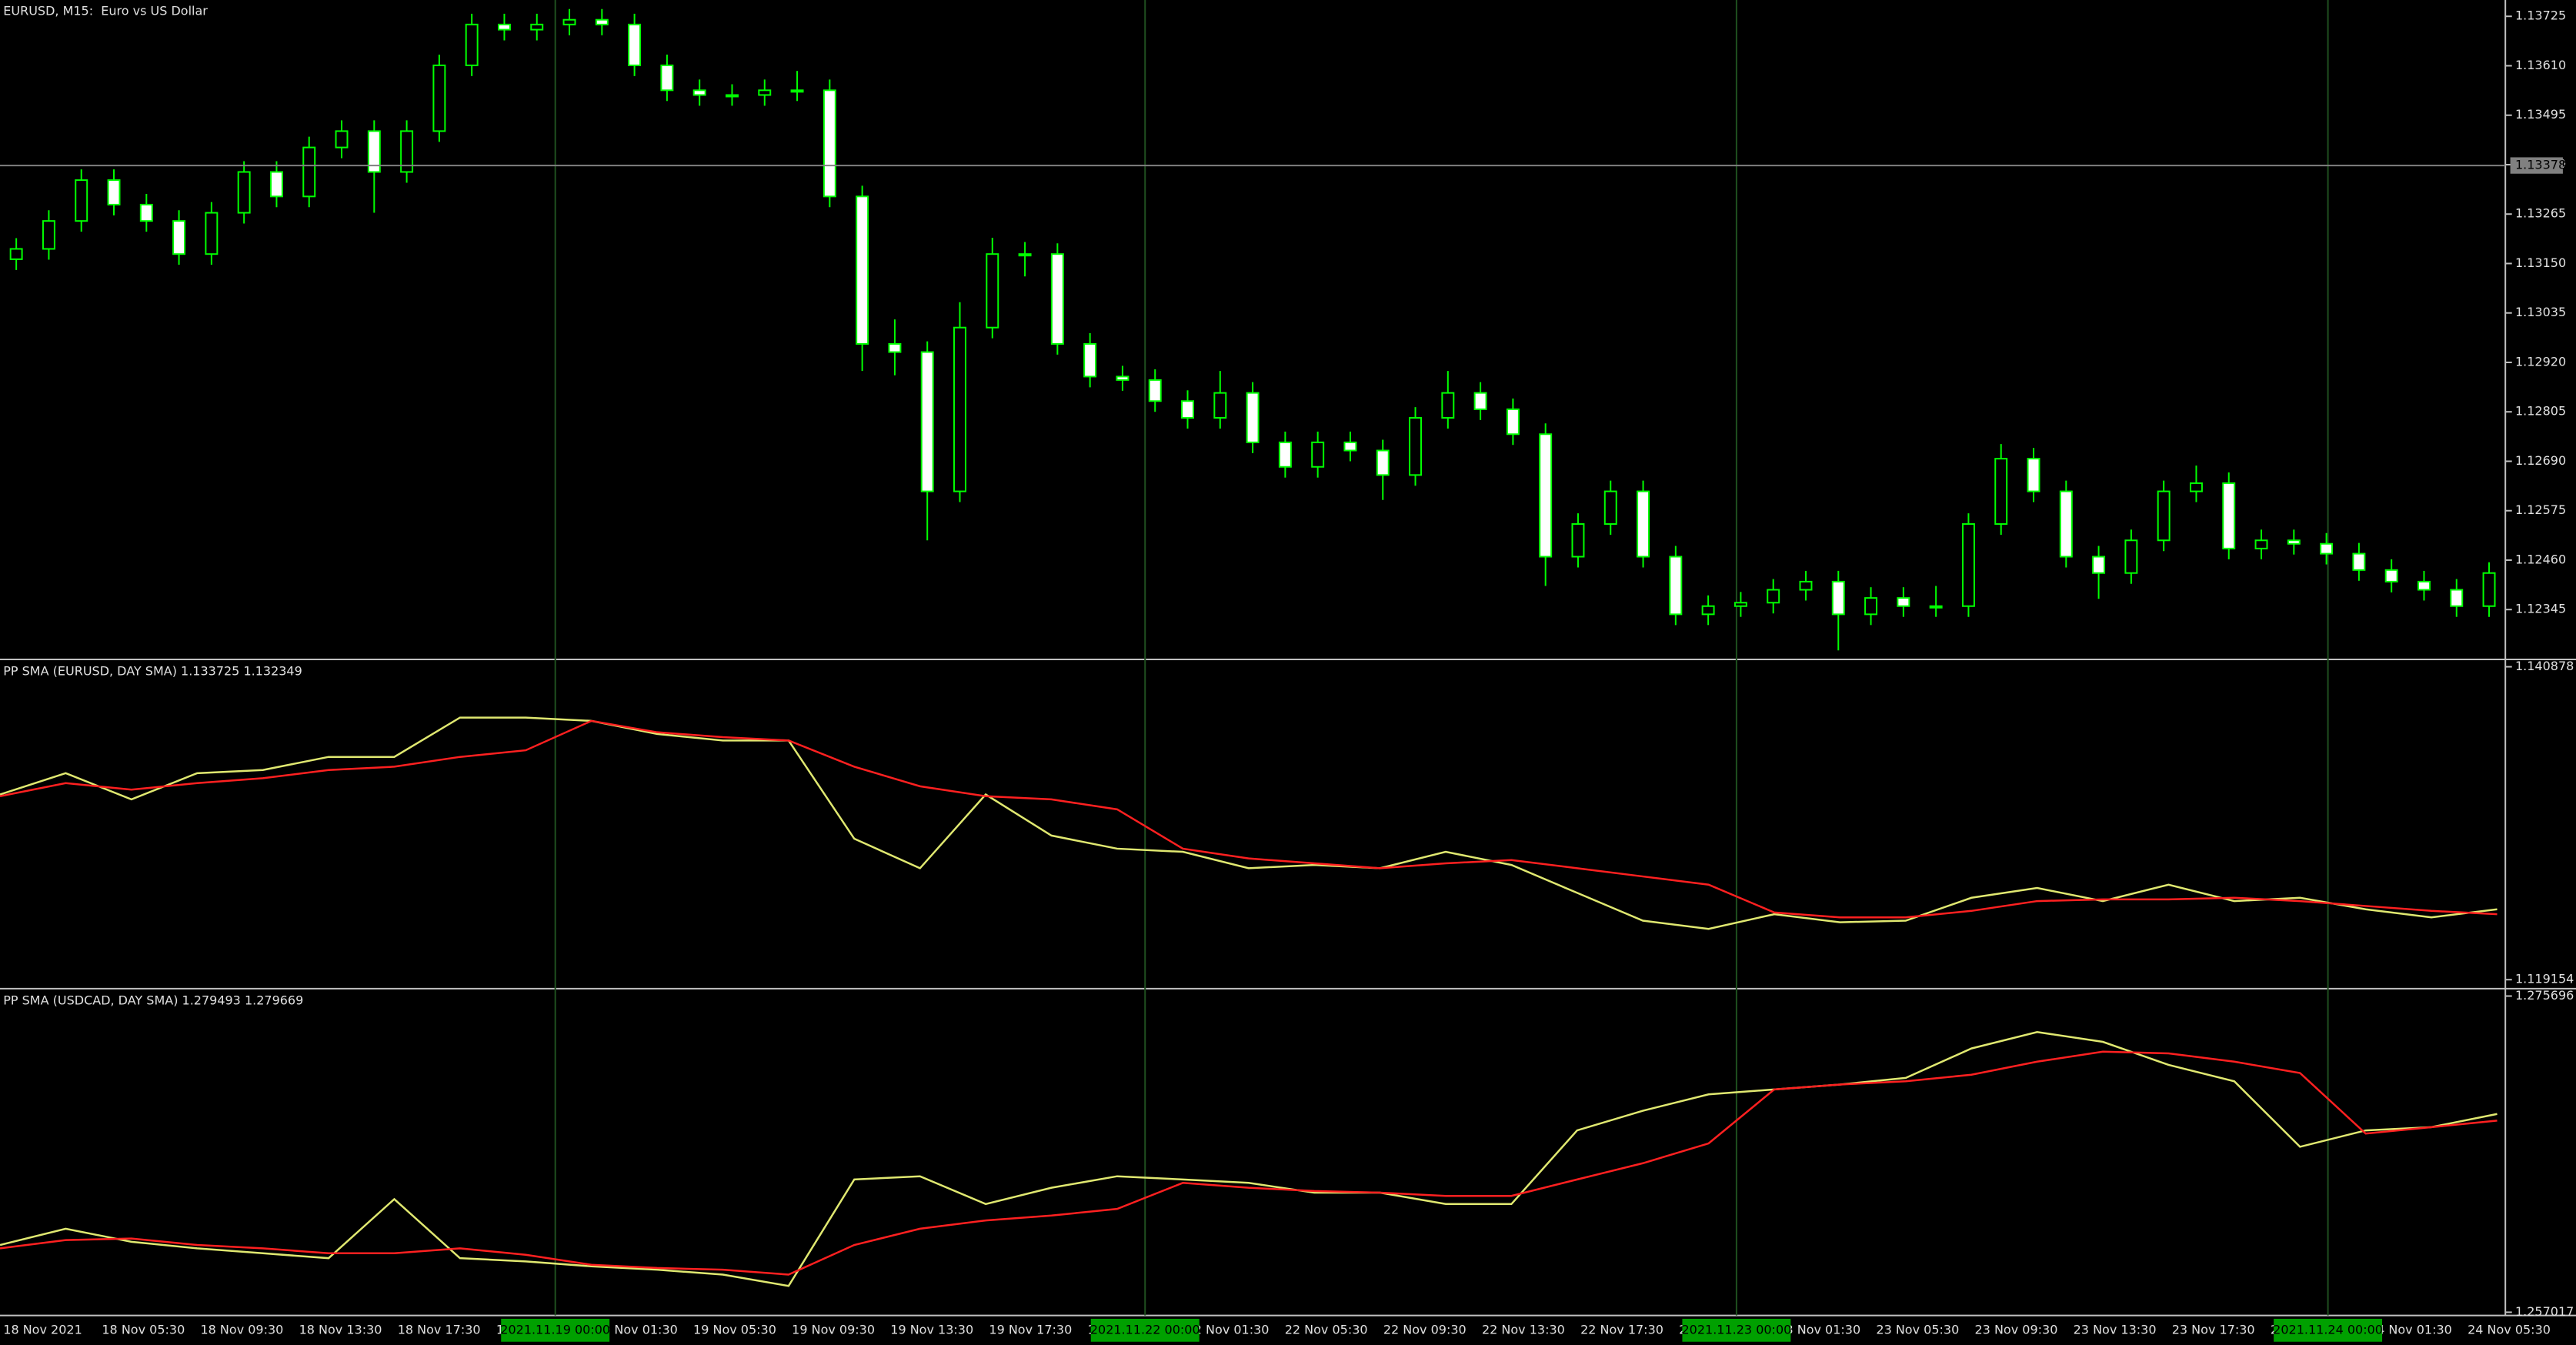 This screenshot has height=1345, width=2576. Describe the element at coordinates (1326, 1329) in the screenshot. I see `time-label: 22 Nov 05:30` at that location.